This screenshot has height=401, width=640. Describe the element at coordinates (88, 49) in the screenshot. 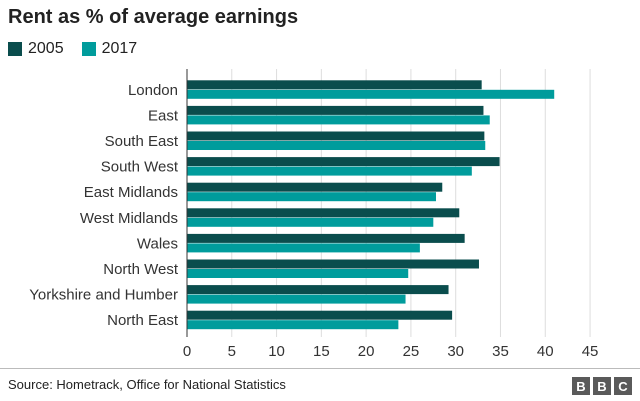

I see `legend-swatch-2017` at that location.